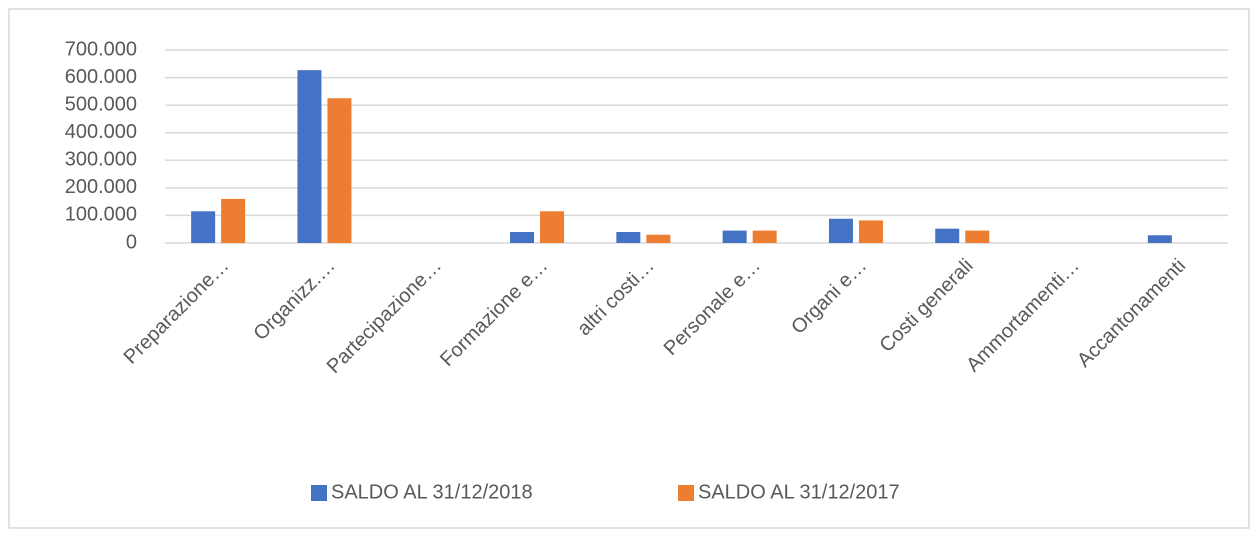 This screenshot has width=1258, height=537. I want to click on y-tick-label: 0, so click(131, 242).